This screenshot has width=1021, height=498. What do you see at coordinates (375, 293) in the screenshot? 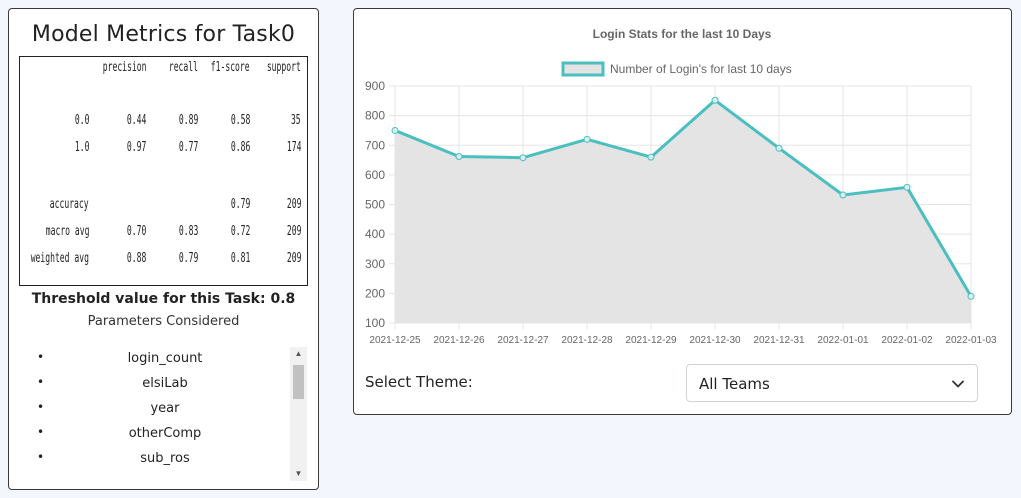
I see `y-tick-label: 200` at bounding box center [375, 293].